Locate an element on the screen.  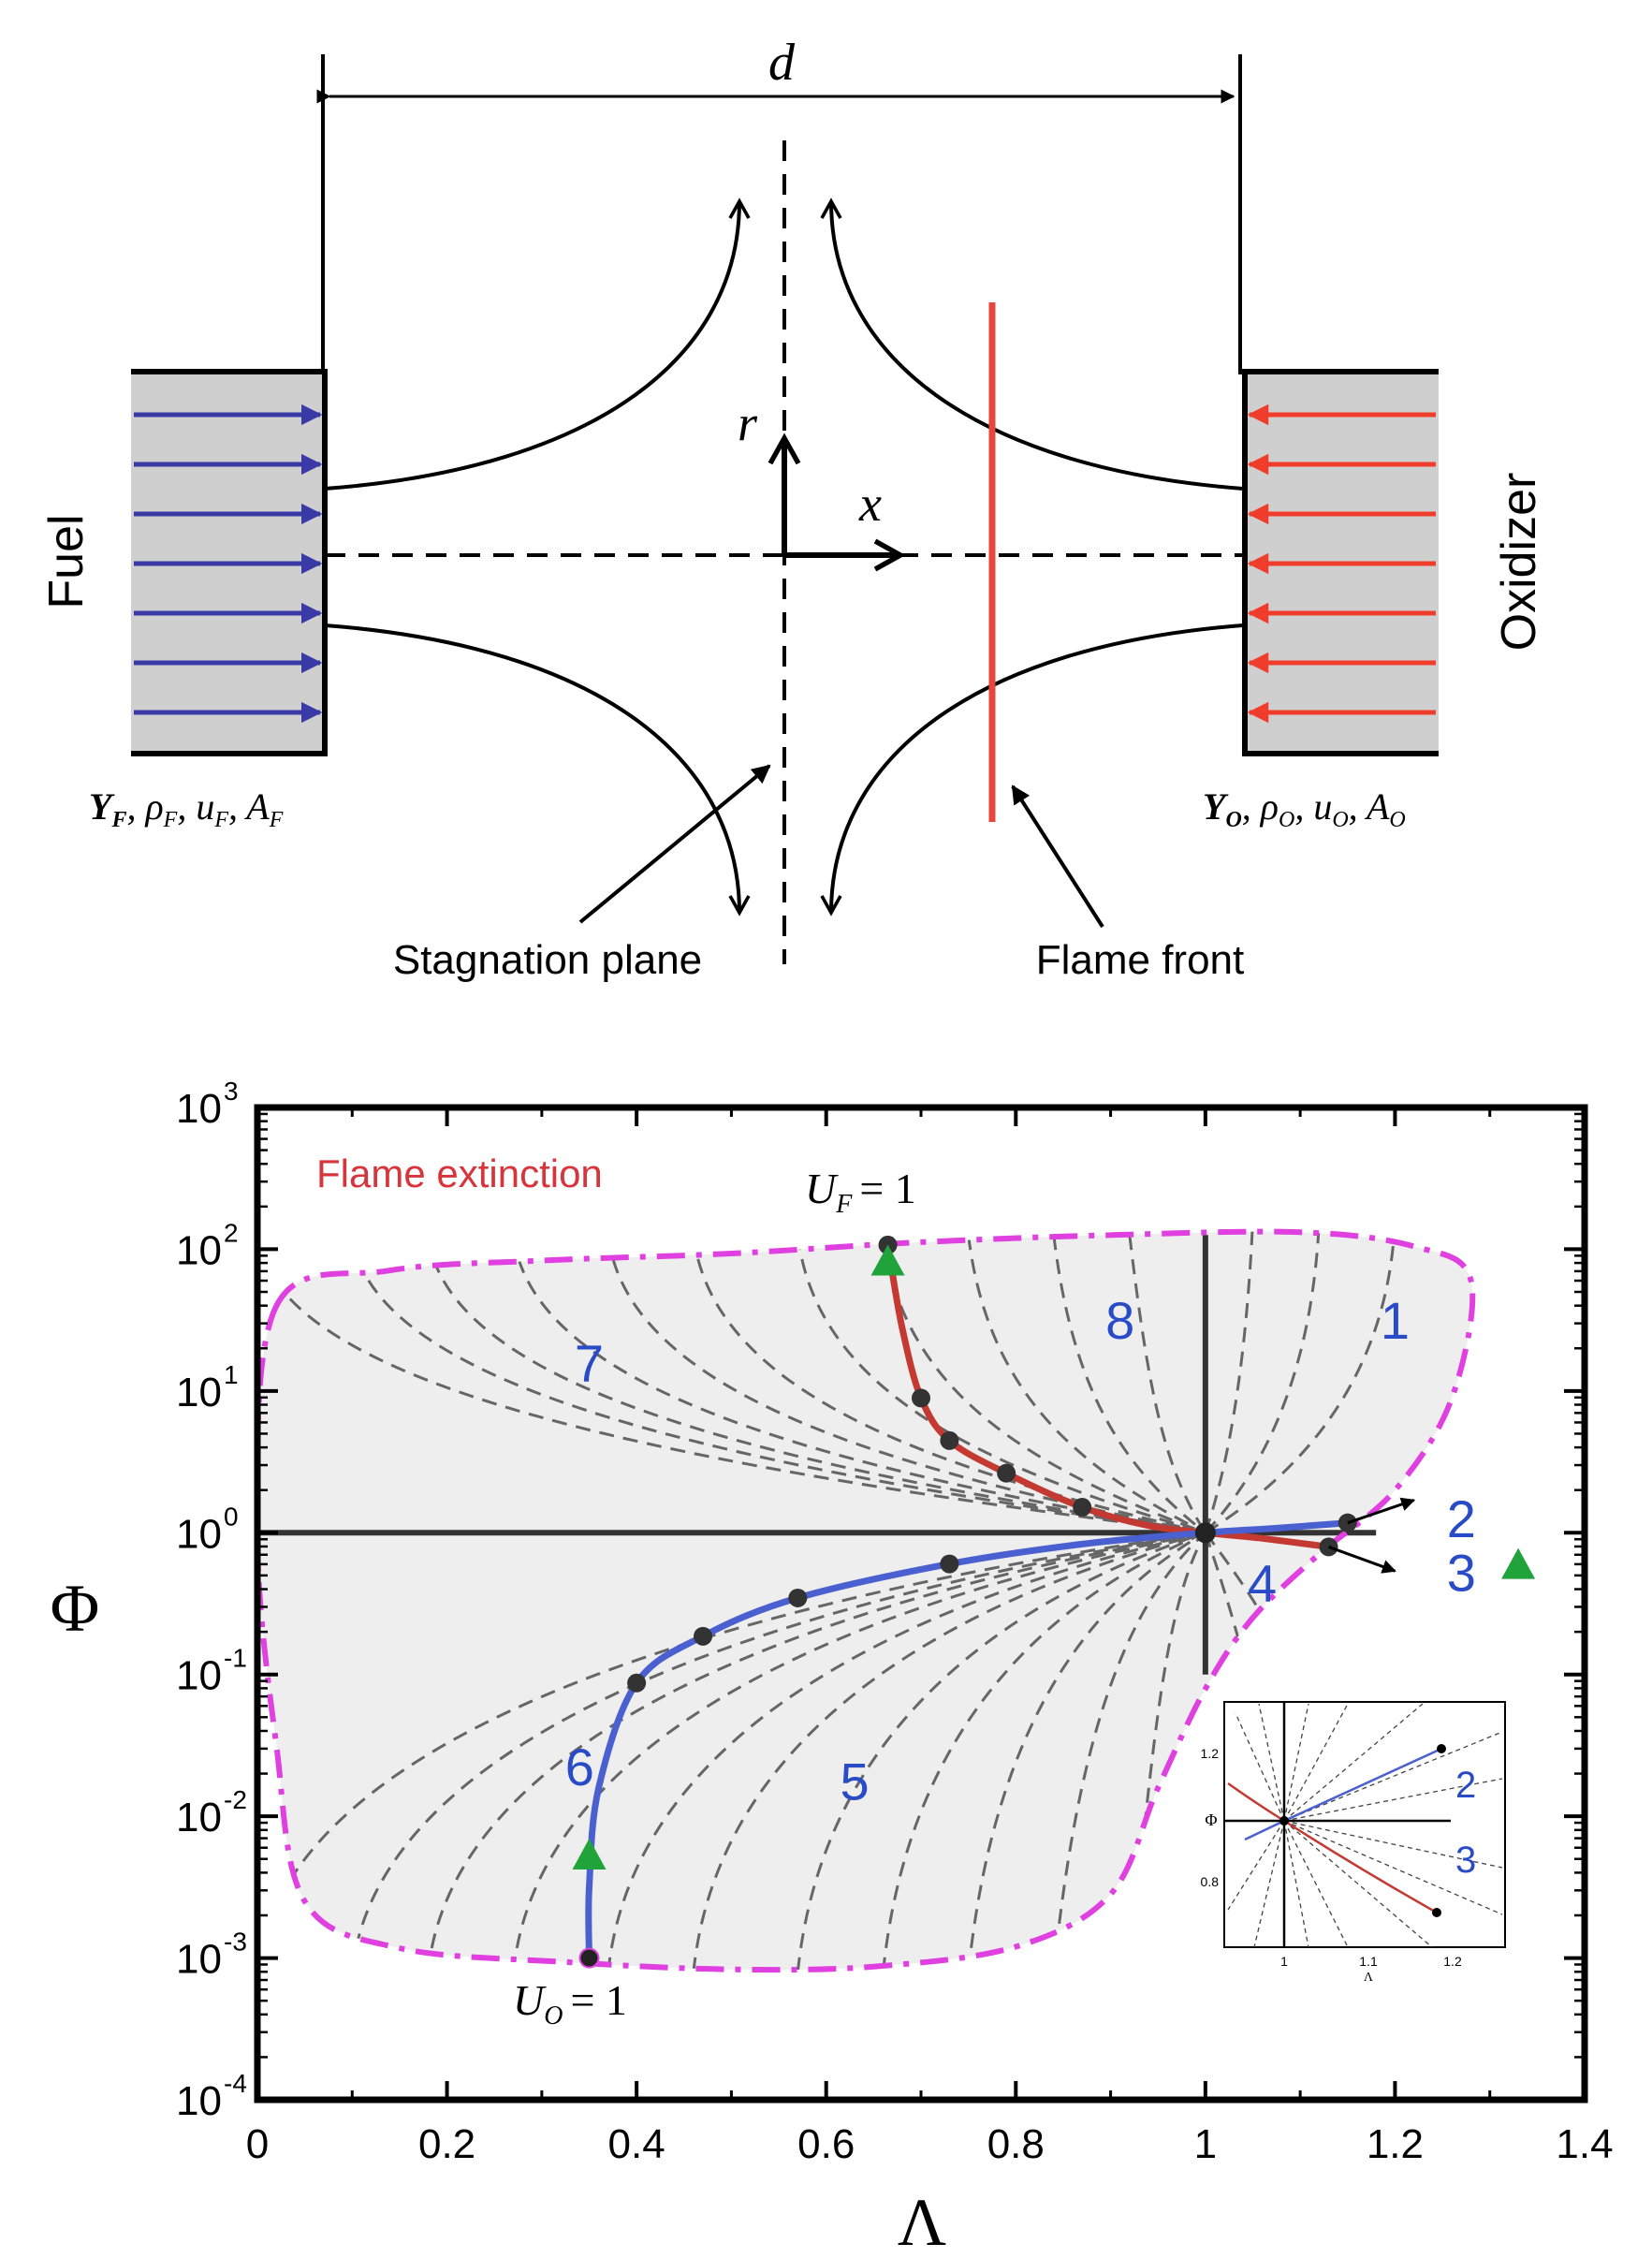
ox-prop-u: u is located at coordinates (1322, 806).